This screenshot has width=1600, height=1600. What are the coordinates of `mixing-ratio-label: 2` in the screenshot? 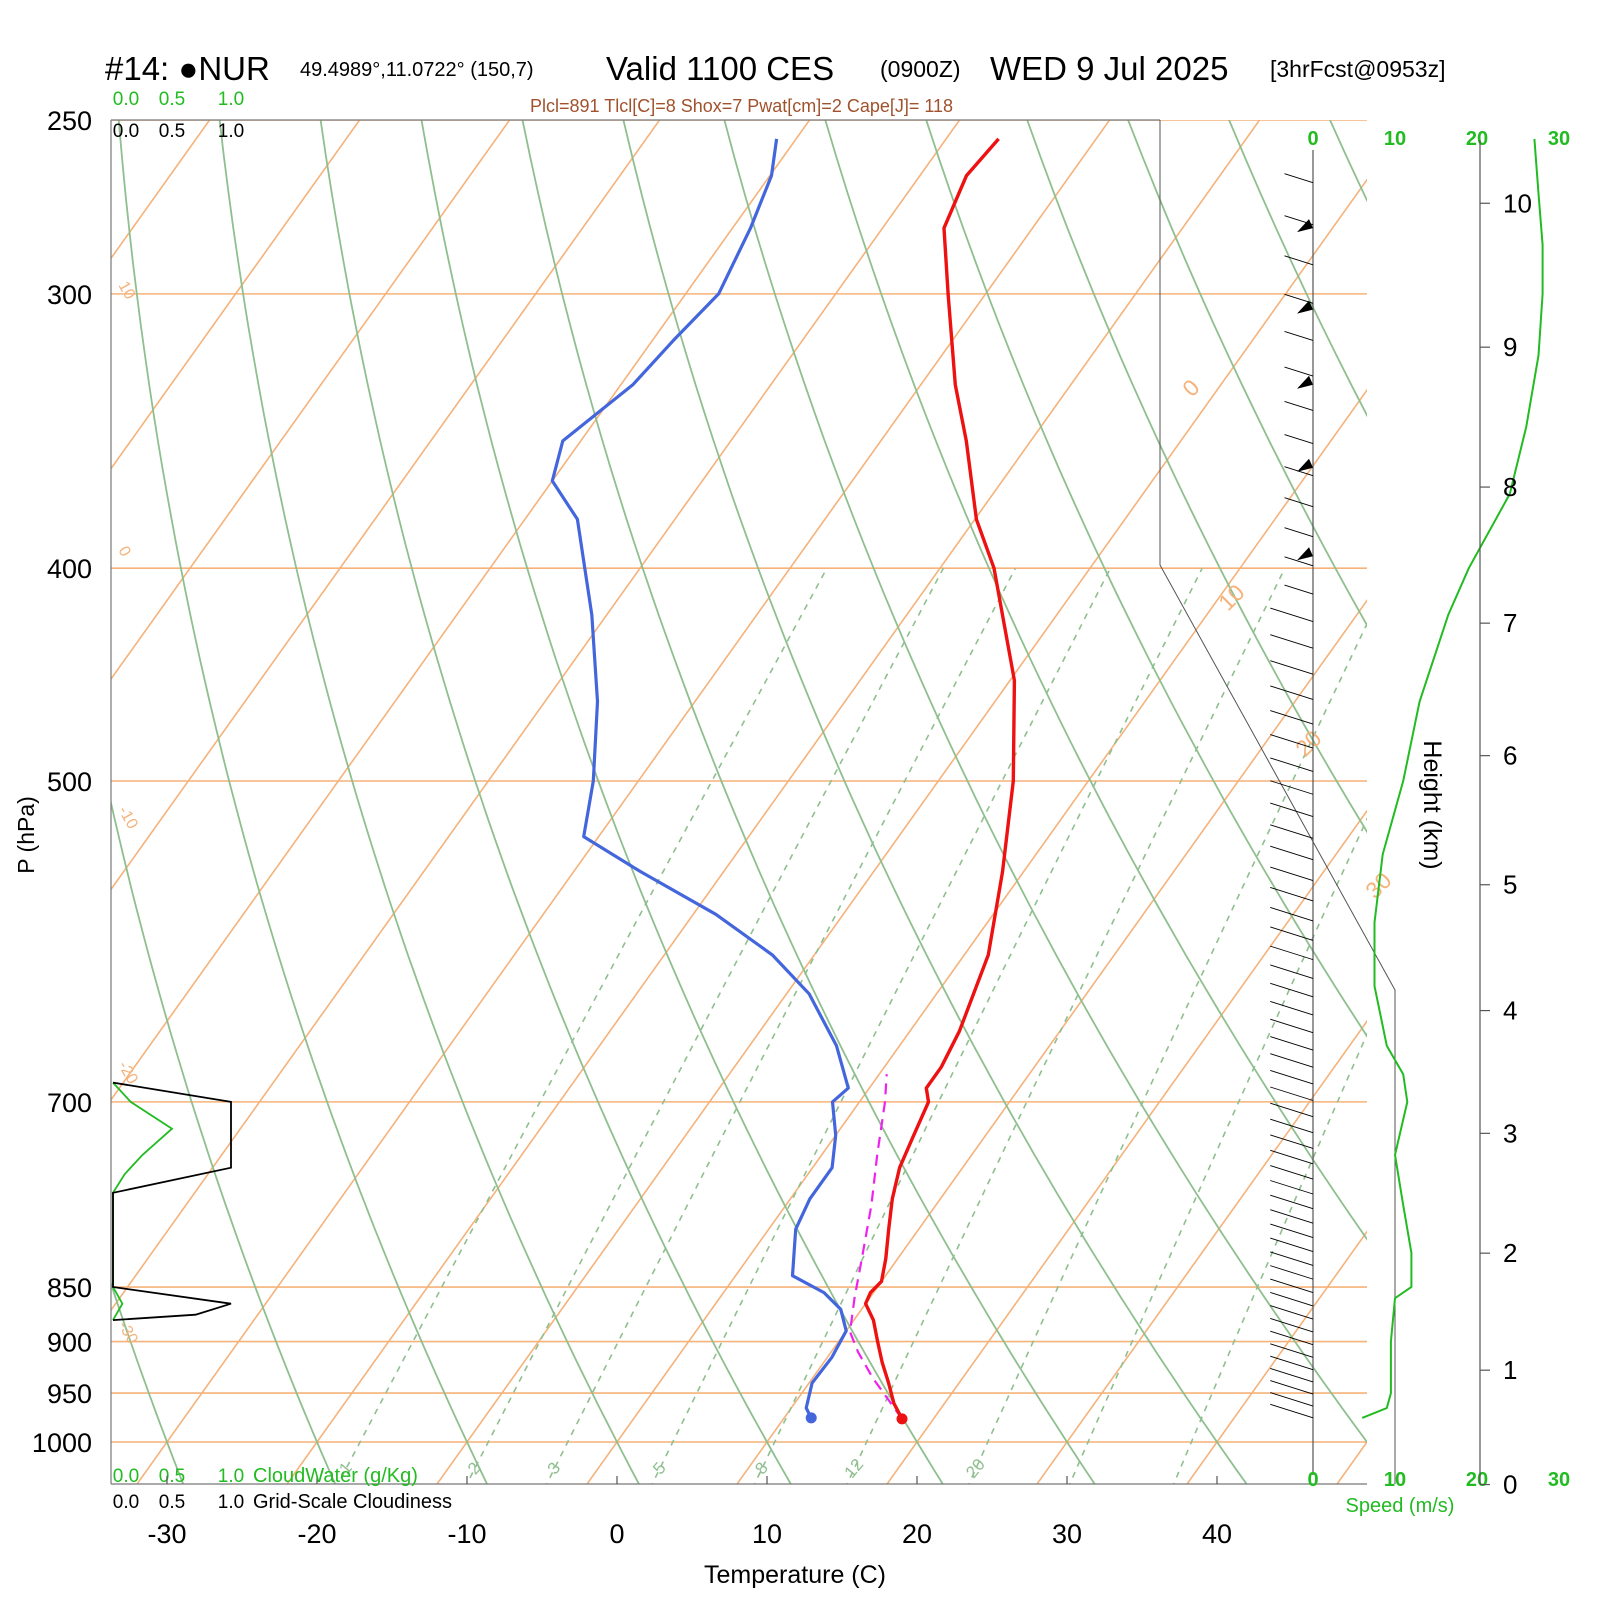 It's located at (474, 1468).